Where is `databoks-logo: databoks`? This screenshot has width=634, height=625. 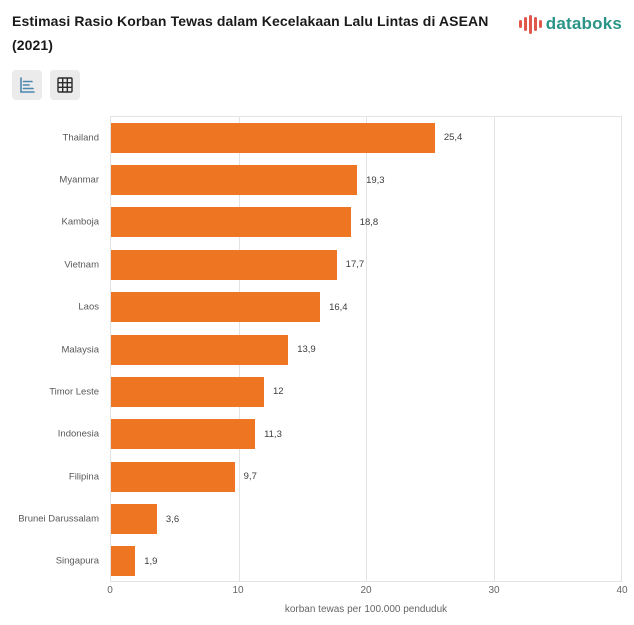 databoks-logo: databoks is located at coordinates (570, 24).